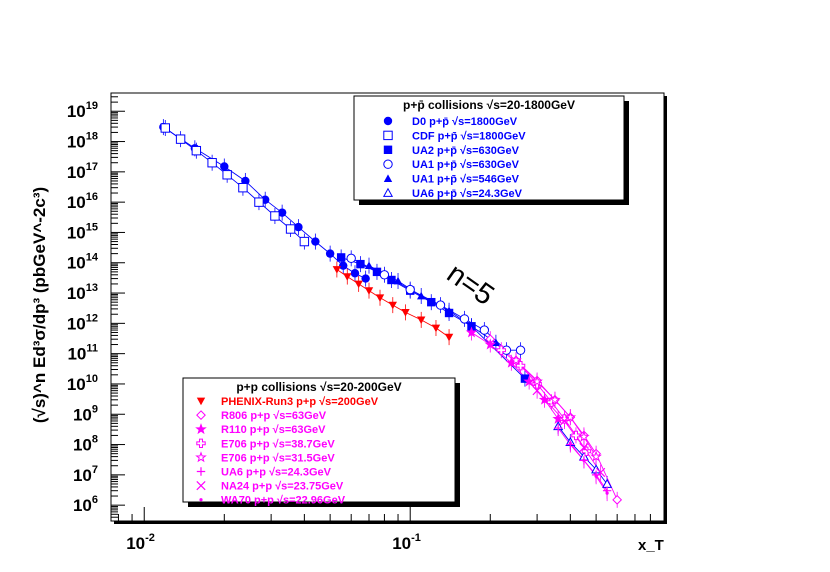  What do you see at coordinates (489, 105) in the screenshot?
I see `legend-title: p+p̄ collisions √s=20-1800GeV` at bounding box center [489, 105].